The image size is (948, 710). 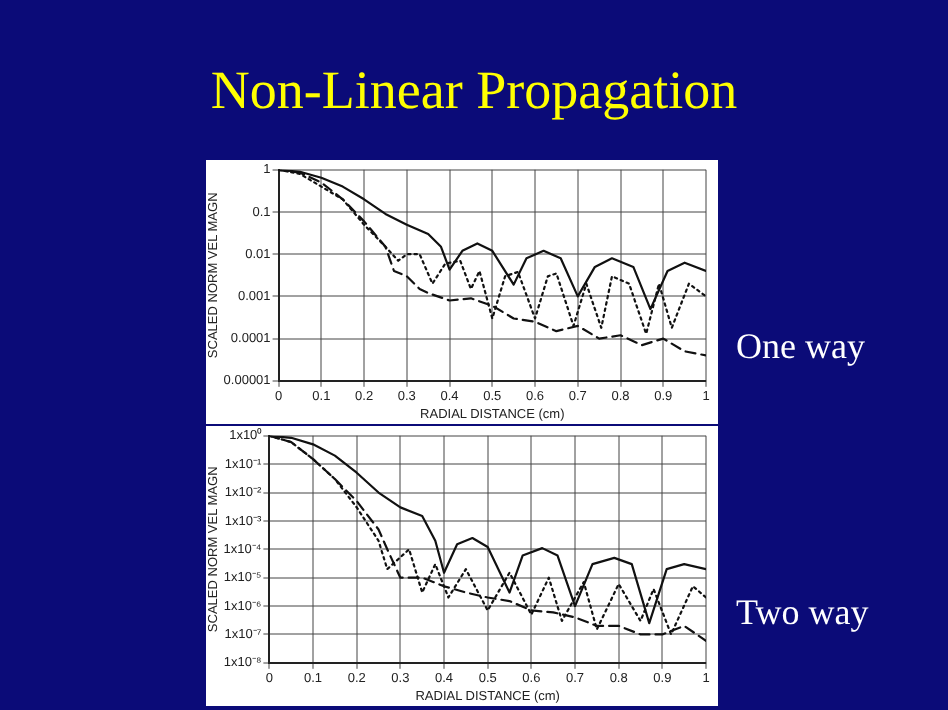 I want to click on chart-title: Non-Linear Propagation, so click(x=474, y=91).